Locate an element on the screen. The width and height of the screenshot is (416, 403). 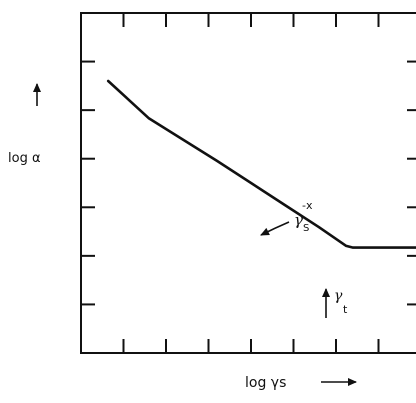
x-axis-label: log γs is located at coordinates (265, 383).